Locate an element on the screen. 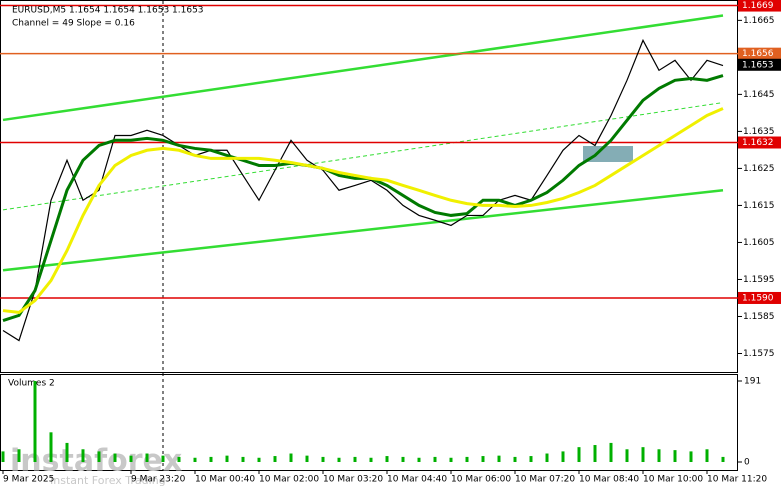 Image resolution: width=781 pixels, height=489 pixels. level-label: 1.1590 is located at coordinates (758, 298).